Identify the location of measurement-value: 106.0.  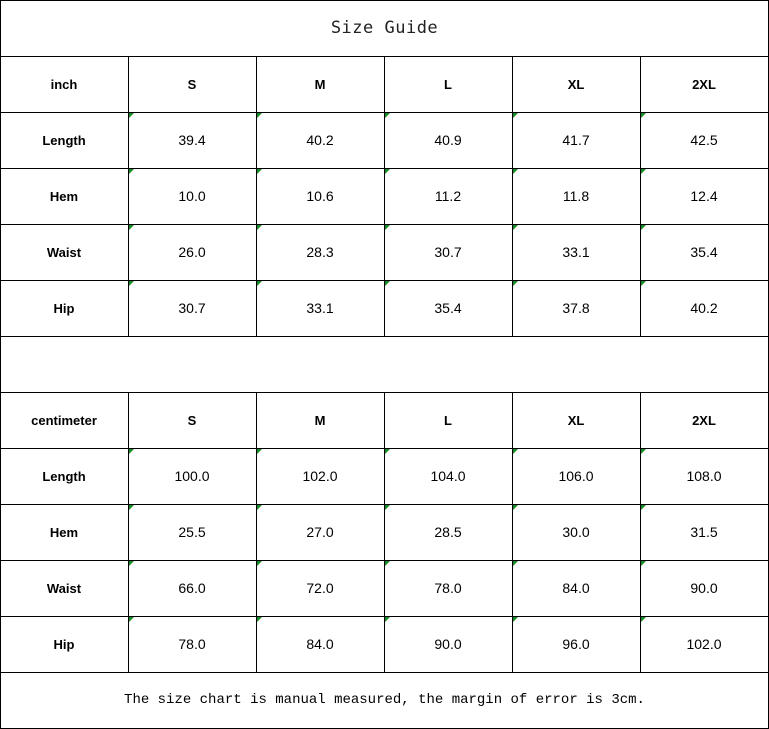
(576, 476).